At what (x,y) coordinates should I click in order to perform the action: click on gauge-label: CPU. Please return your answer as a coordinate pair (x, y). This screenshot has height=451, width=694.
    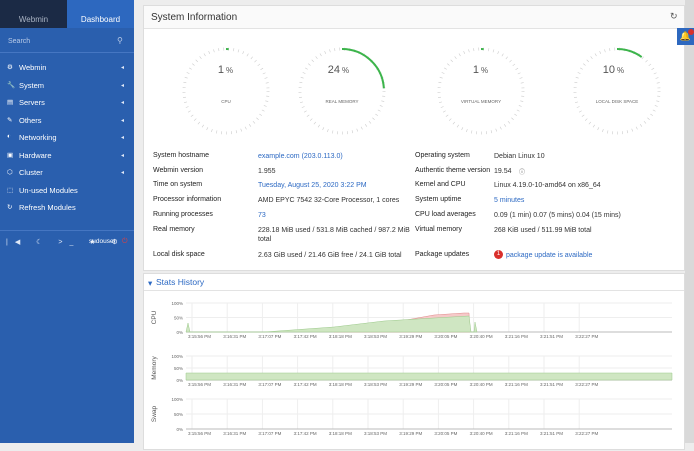
    Looking at the image, I should click on (226, 101).